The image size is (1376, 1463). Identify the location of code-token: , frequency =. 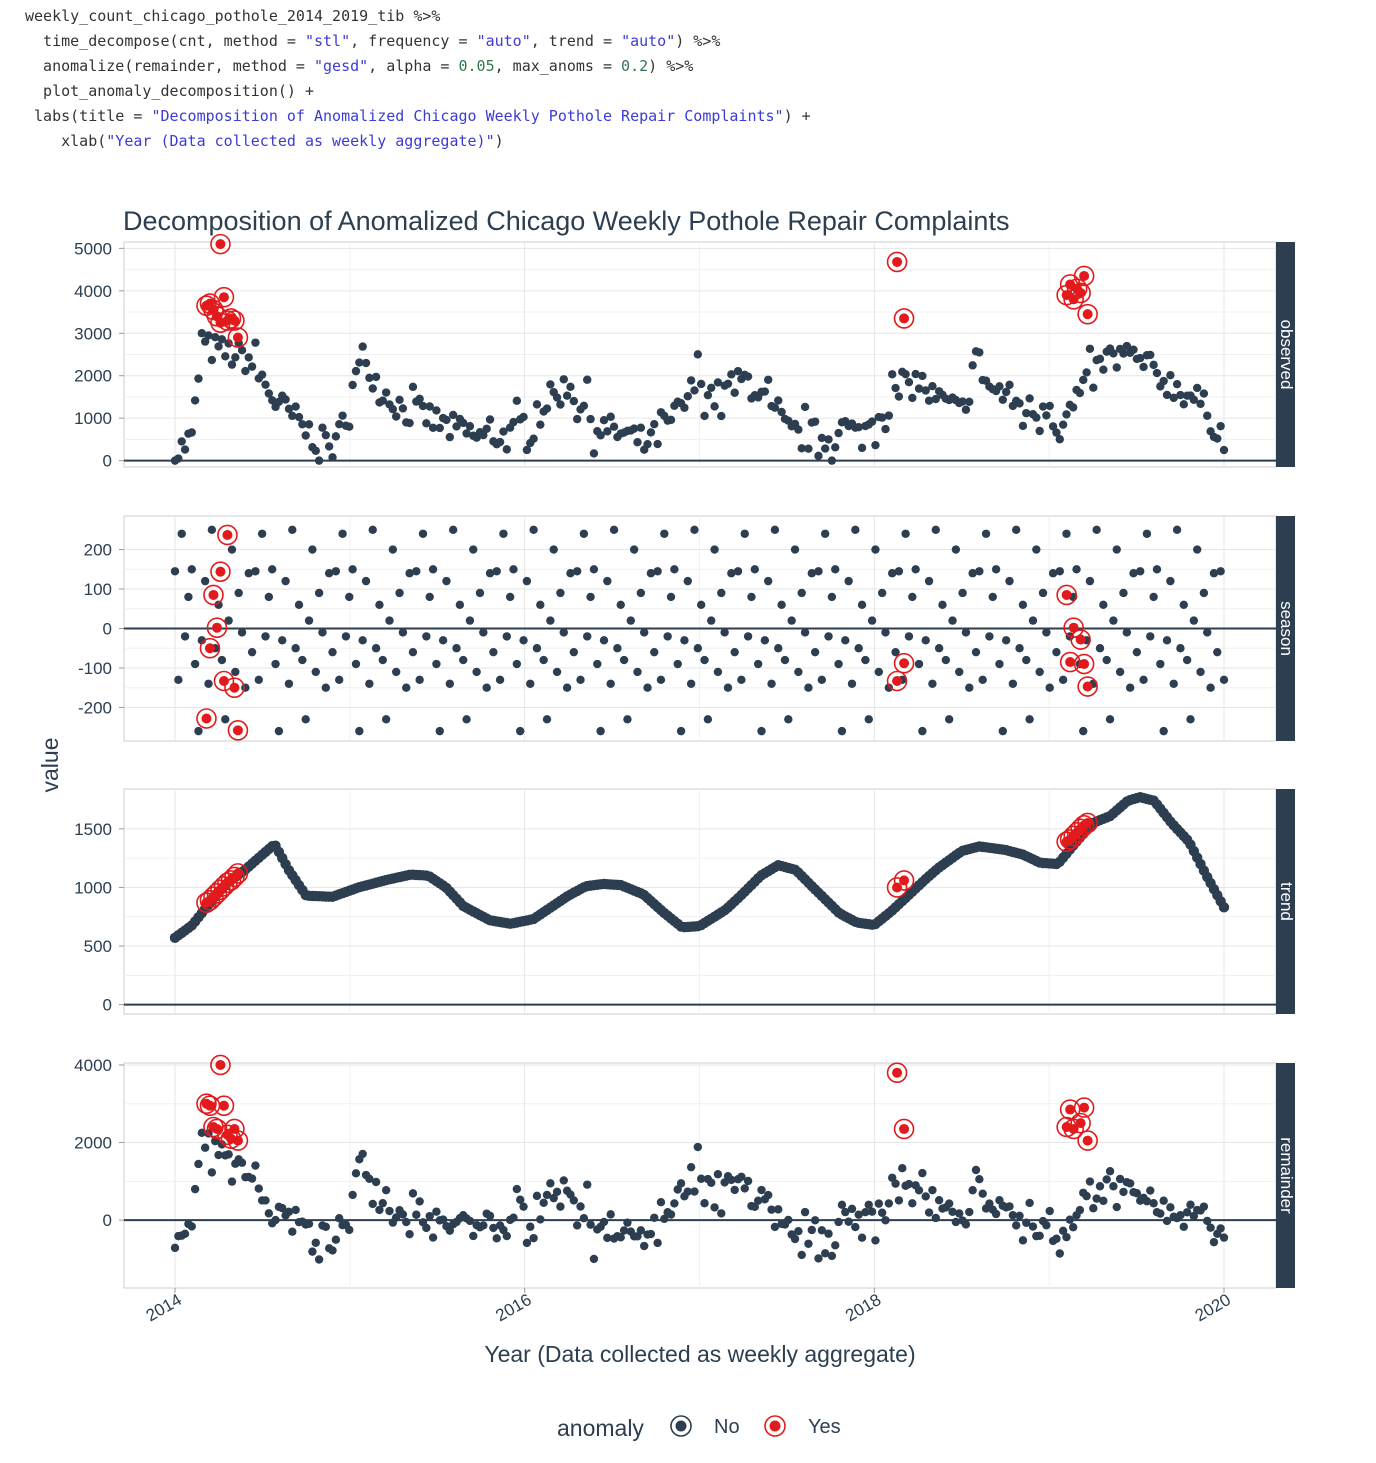
(413, 40).